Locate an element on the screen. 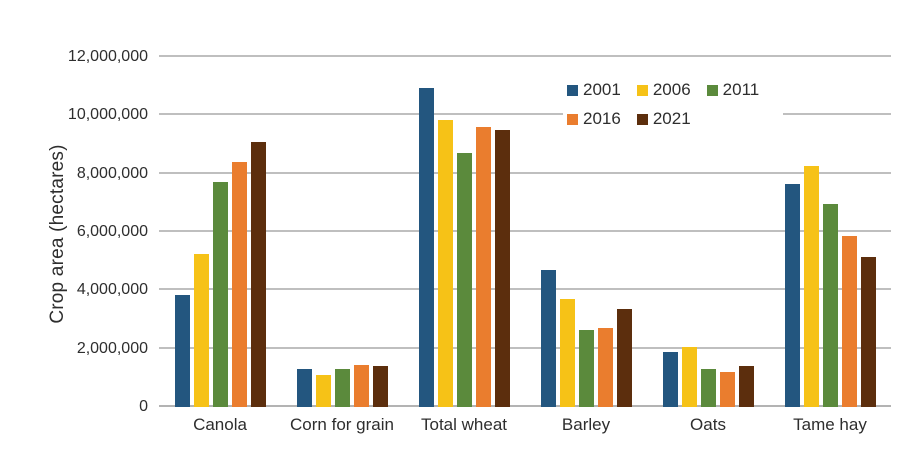 Image resolution: width=912 pixels, height=453 pixels. x-axis-label: Total wheat is located at coordinates (464, 424).